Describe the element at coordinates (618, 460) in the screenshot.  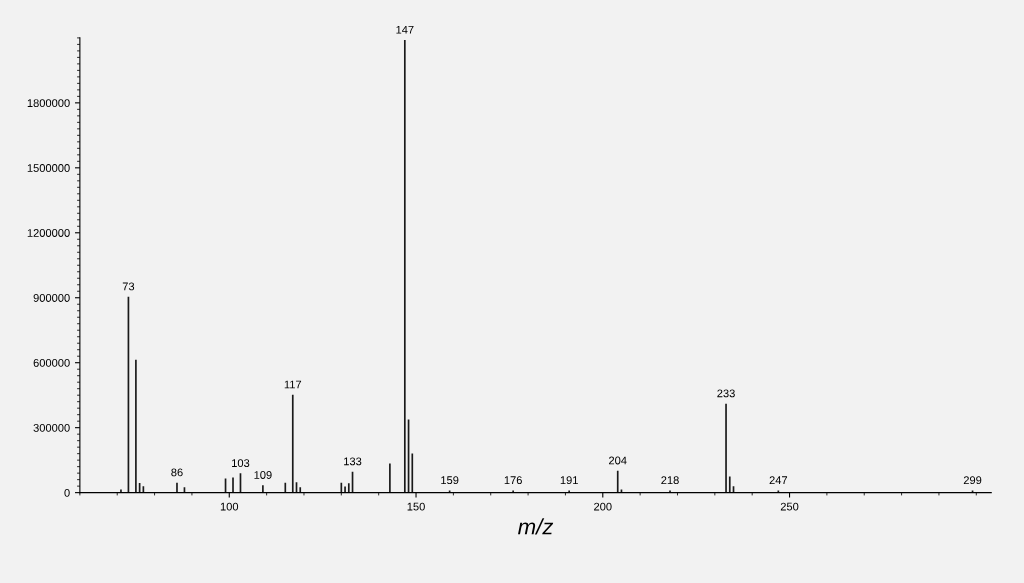
I see `annotation: 204` at that location.